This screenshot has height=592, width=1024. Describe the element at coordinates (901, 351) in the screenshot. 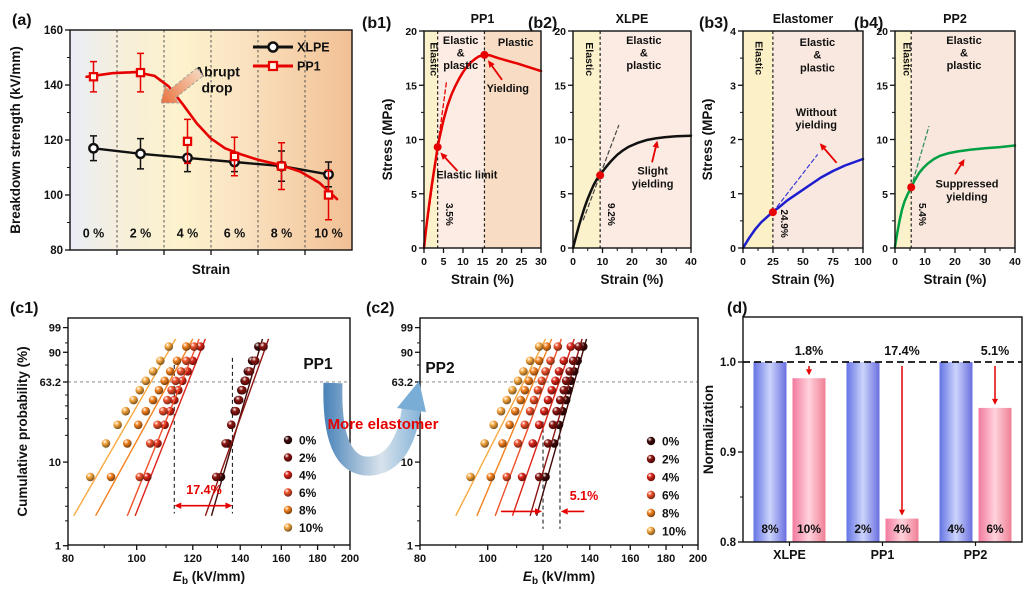

I see `drop-label: 17.4%` at that location.